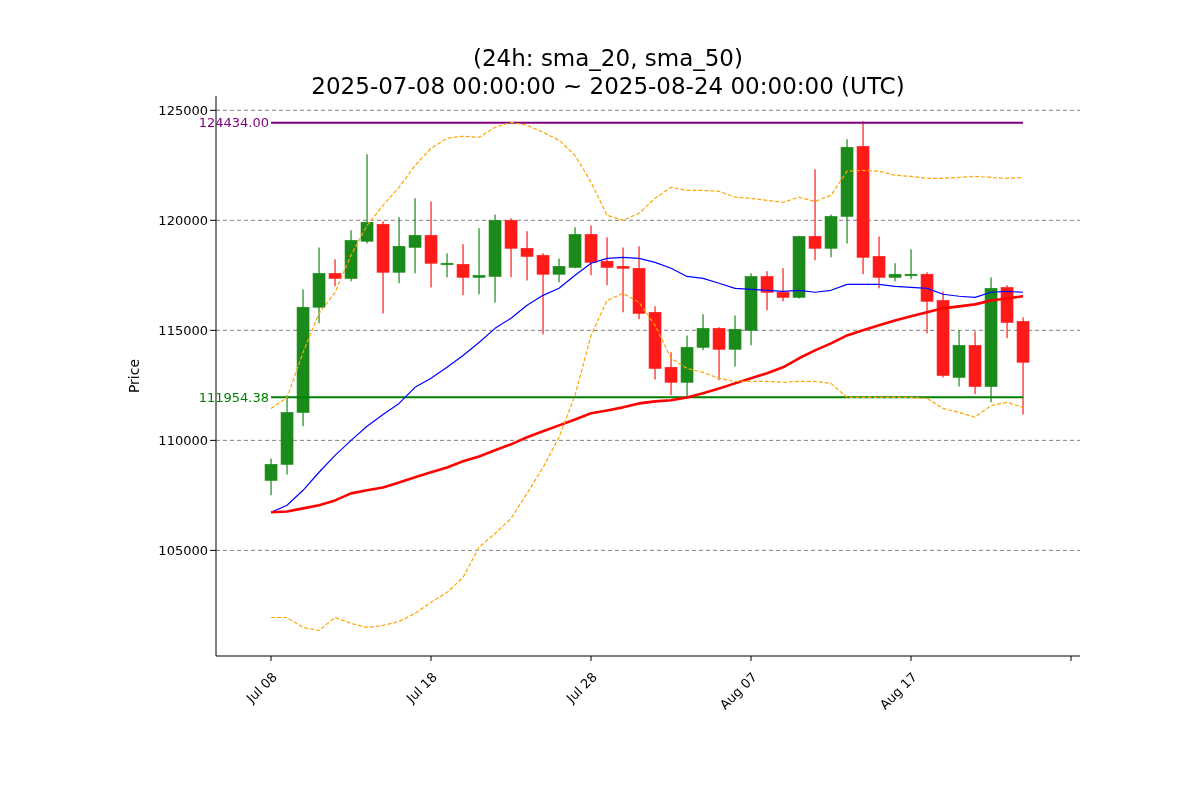  What do you see at coordinates (133, 376) in the screenshot?
I see `y-axis-title: Price` at bounding box center [133, 376].